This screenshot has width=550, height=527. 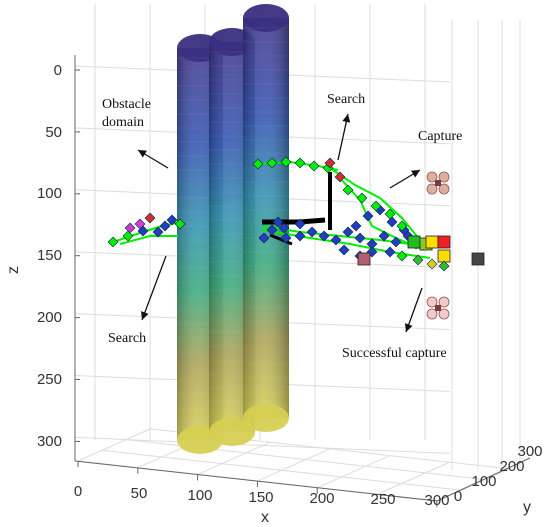 I want to click on arrow-search-left-head, so click(x=145, y=315).